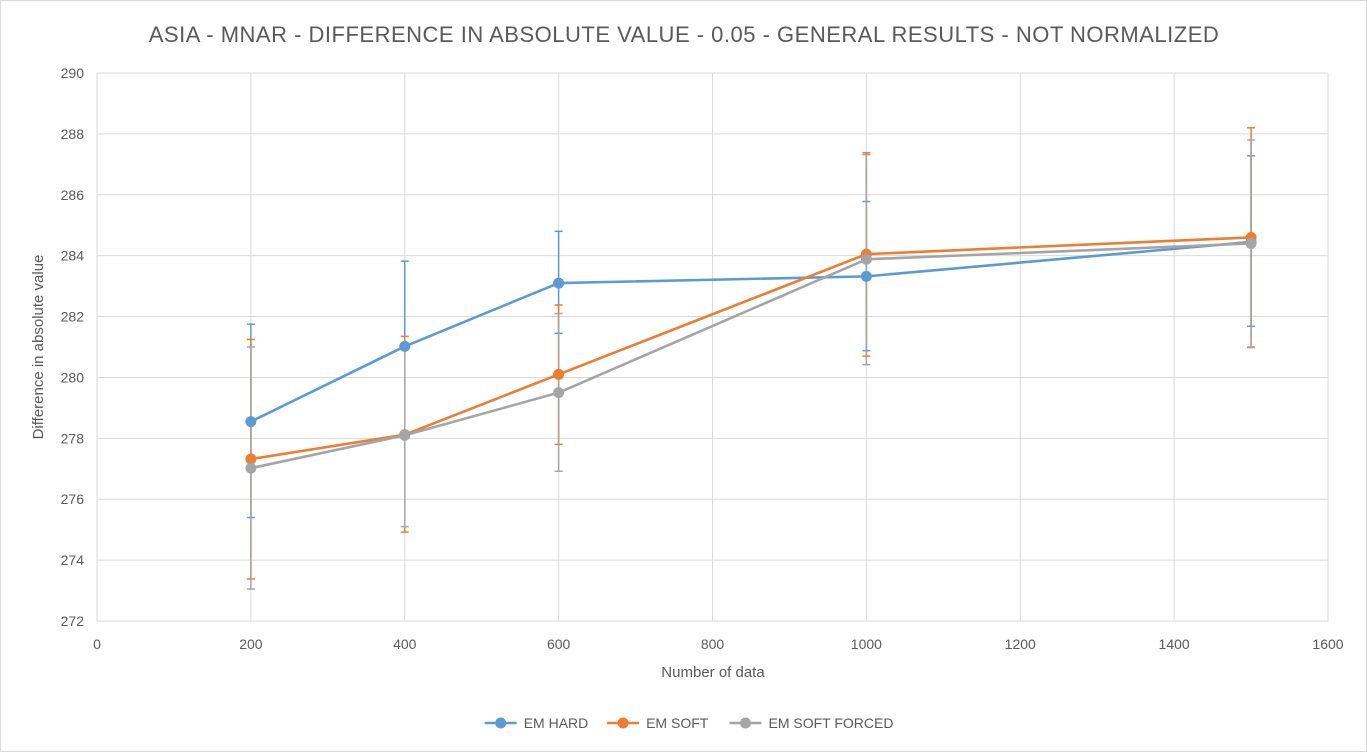  I want to click on x-tick-label: 1400, so click(1174, 644).